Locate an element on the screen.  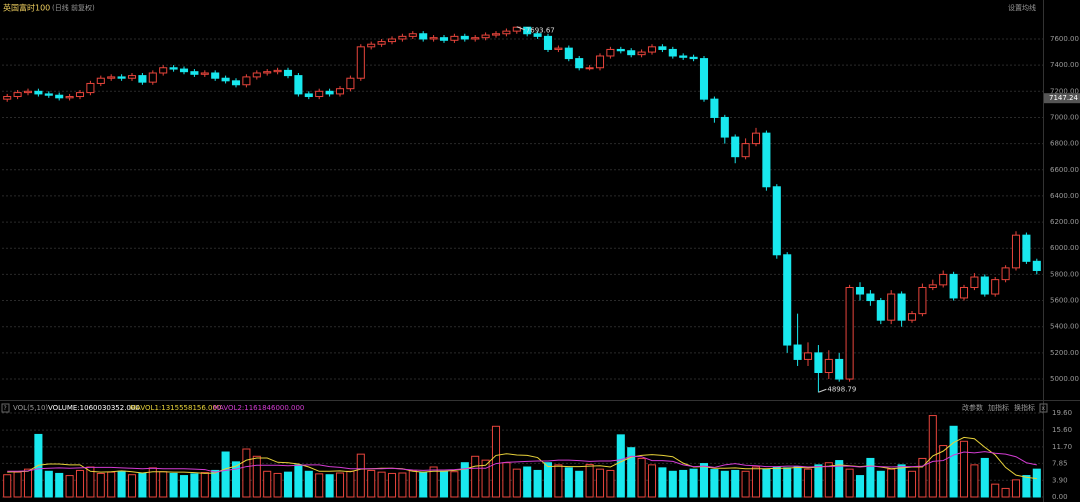
min-label: 4898.79 is located at coordinates (841, 389).